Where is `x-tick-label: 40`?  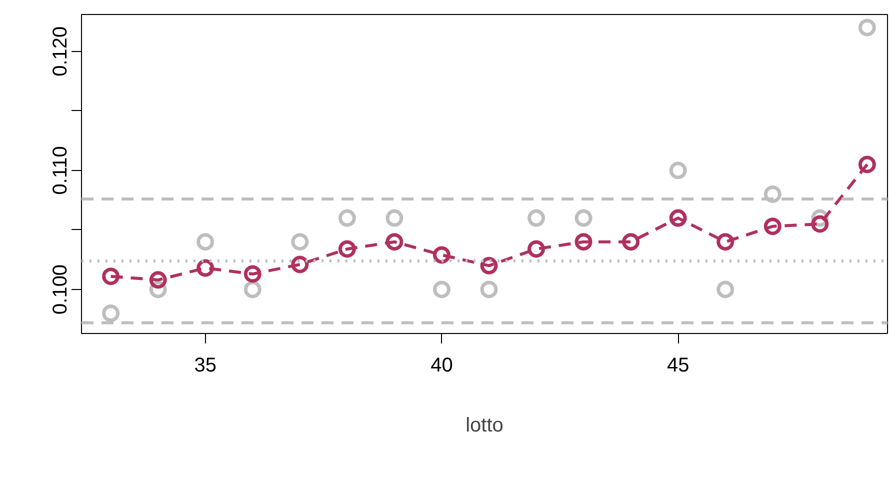
x-tick-label: 40 is located at coordinates (441, 365).